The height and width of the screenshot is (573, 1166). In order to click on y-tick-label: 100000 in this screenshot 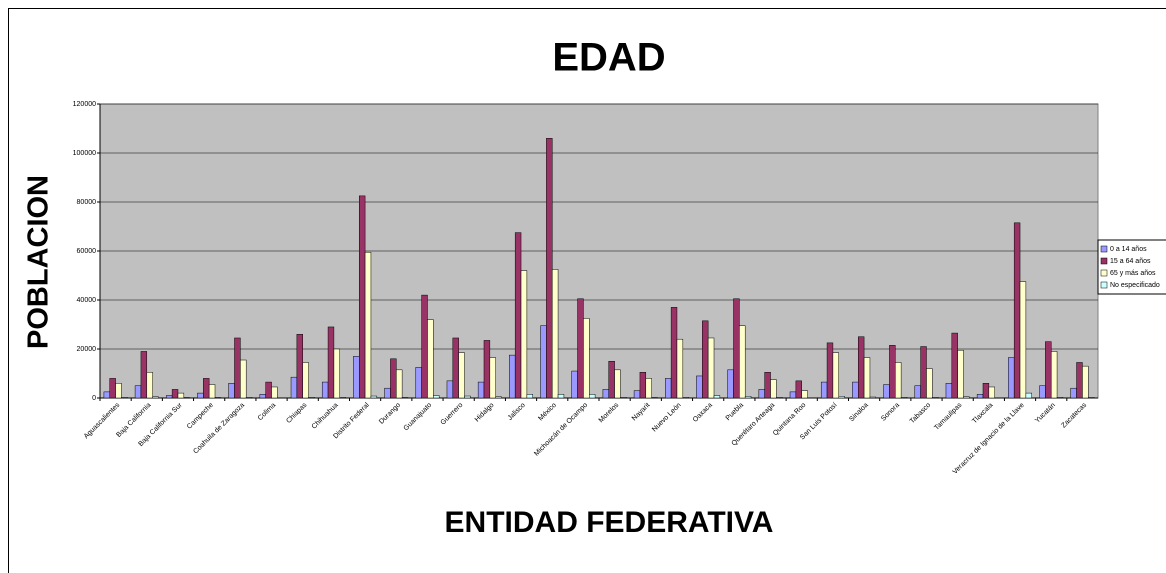, I will do `click(84, 153)`.